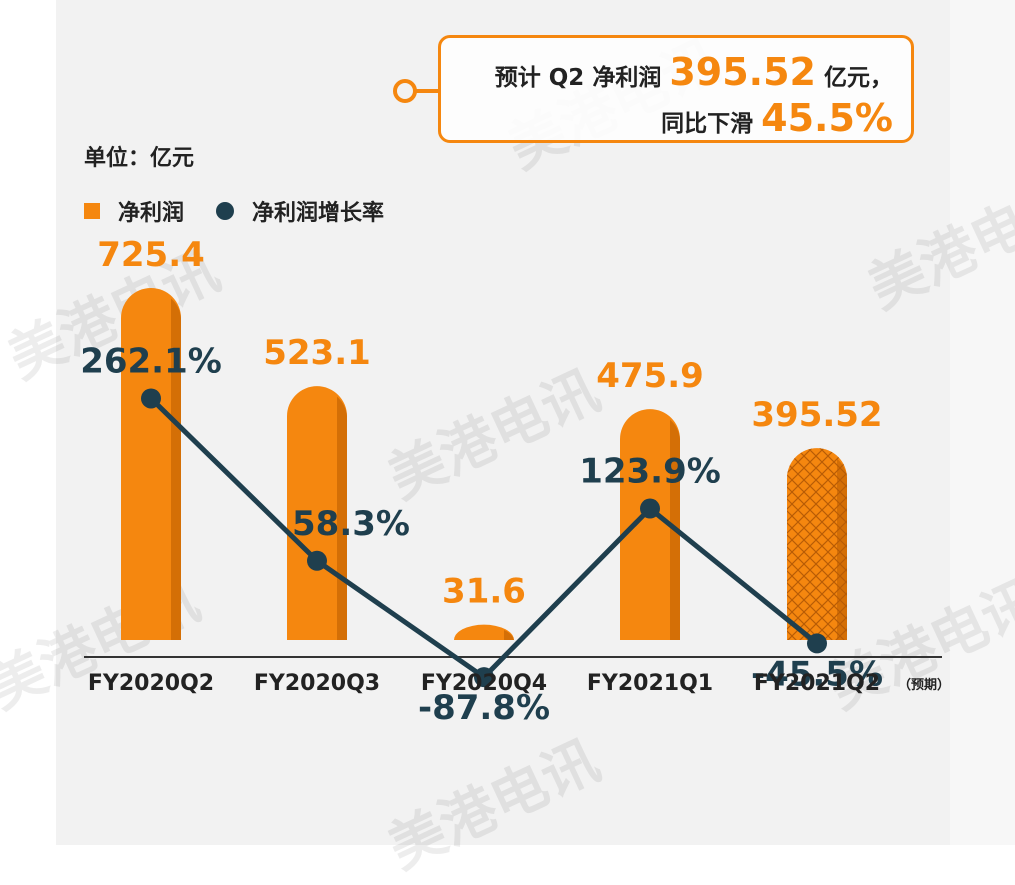 Image resolution: width=1015 pixels, height=885 pixels. Describe the element at coordinates (578, 78) in the screenshot. I see `callout-text: 预计 Q2 净利润` at that location.